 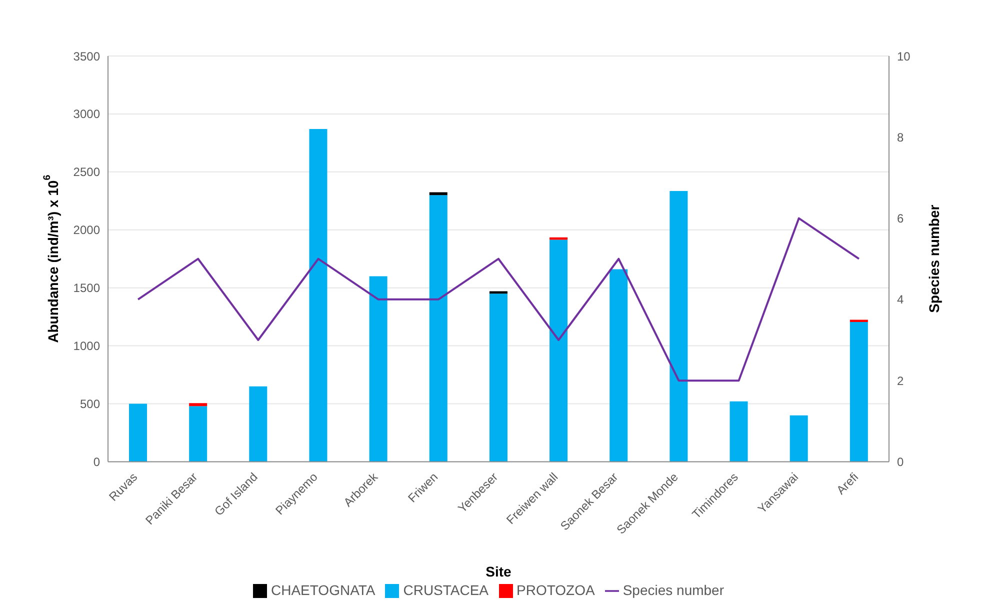 I want to click on y-tick-label: 3000, so click(x=86, y=114).